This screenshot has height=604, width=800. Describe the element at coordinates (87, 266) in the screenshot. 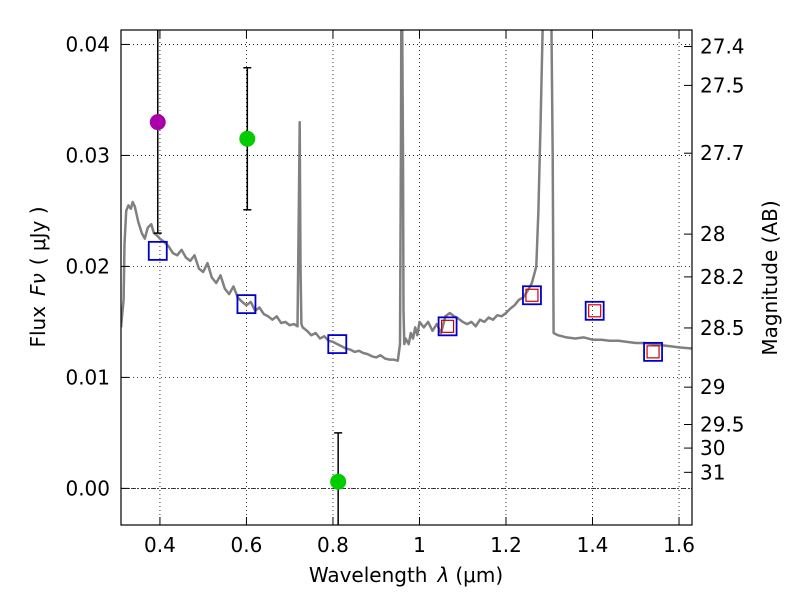

I see `y-tick-label: 0.02` at that location.